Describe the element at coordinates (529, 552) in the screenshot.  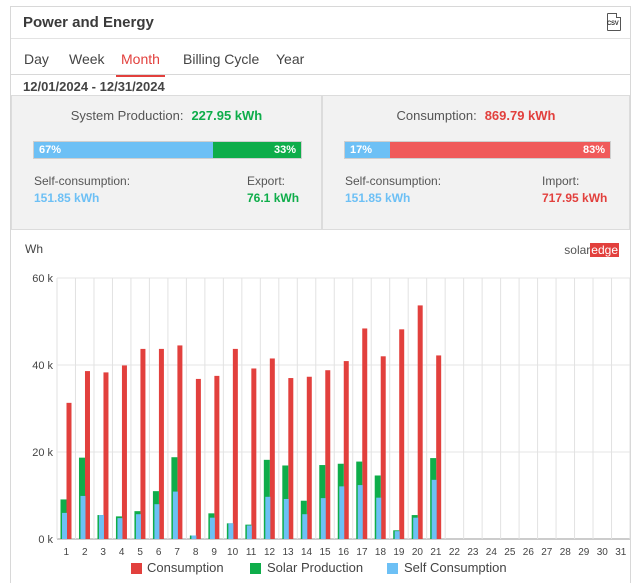
I see `x-tick-label: 26` at that location.